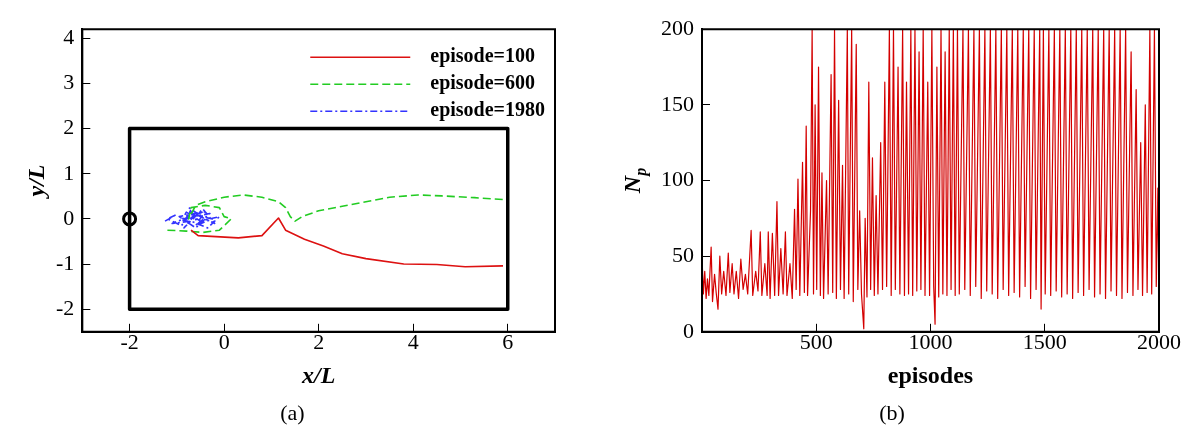 This screenshot has width=1199, height=439. I want to click on y-tick-label: 1, so click(69, 172).